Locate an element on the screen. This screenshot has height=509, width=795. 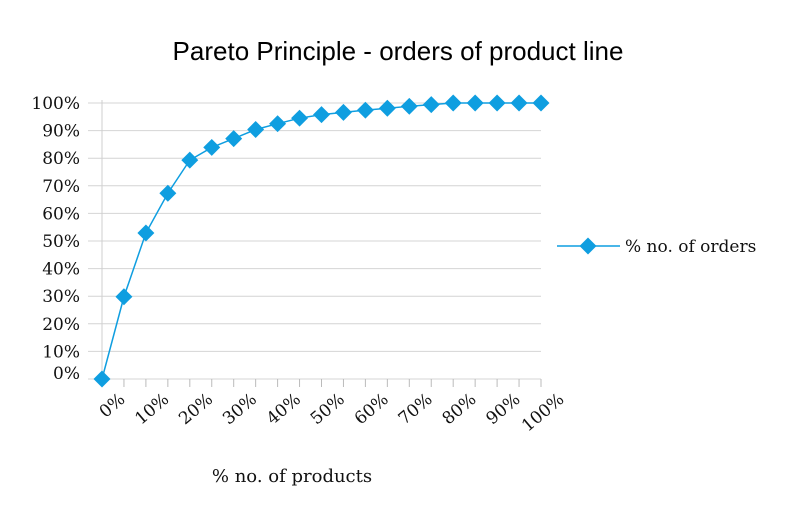
x-tick-label: 20% is located at coordinates (196, 410).